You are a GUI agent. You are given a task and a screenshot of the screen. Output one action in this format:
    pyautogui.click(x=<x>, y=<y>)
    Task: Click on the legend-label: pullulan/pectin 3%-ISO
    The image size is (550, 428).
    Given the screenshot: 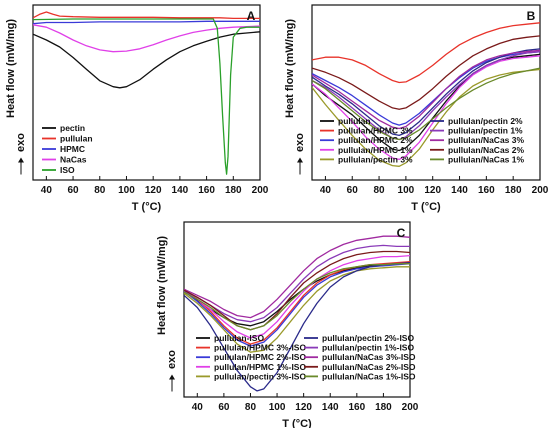 What is the action you would take?
    pyautogui.click(x=260, y=376)
    